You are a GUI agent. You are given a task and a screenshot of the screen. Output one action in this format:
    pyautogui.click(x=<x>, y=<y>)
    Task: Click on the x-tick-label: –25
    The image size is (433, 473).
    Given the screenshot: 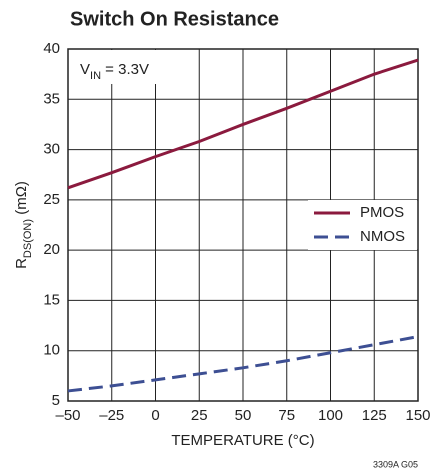 What is the action you would take?
    pyautogui.click(x=111, y=415)
    